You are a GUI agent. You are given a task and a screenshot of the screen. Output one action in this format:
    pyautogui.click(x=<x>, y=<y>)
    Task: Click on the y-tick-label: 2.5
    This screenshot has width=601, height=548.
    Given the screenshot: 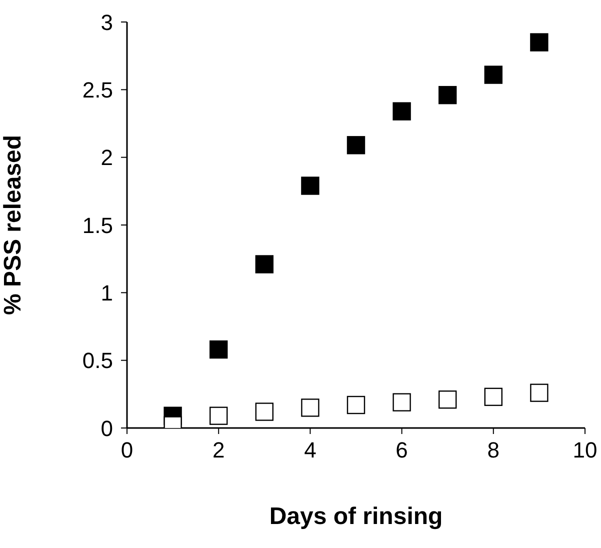 What is the action you would take?
    pyautogui.click(x=97, y=89)
    